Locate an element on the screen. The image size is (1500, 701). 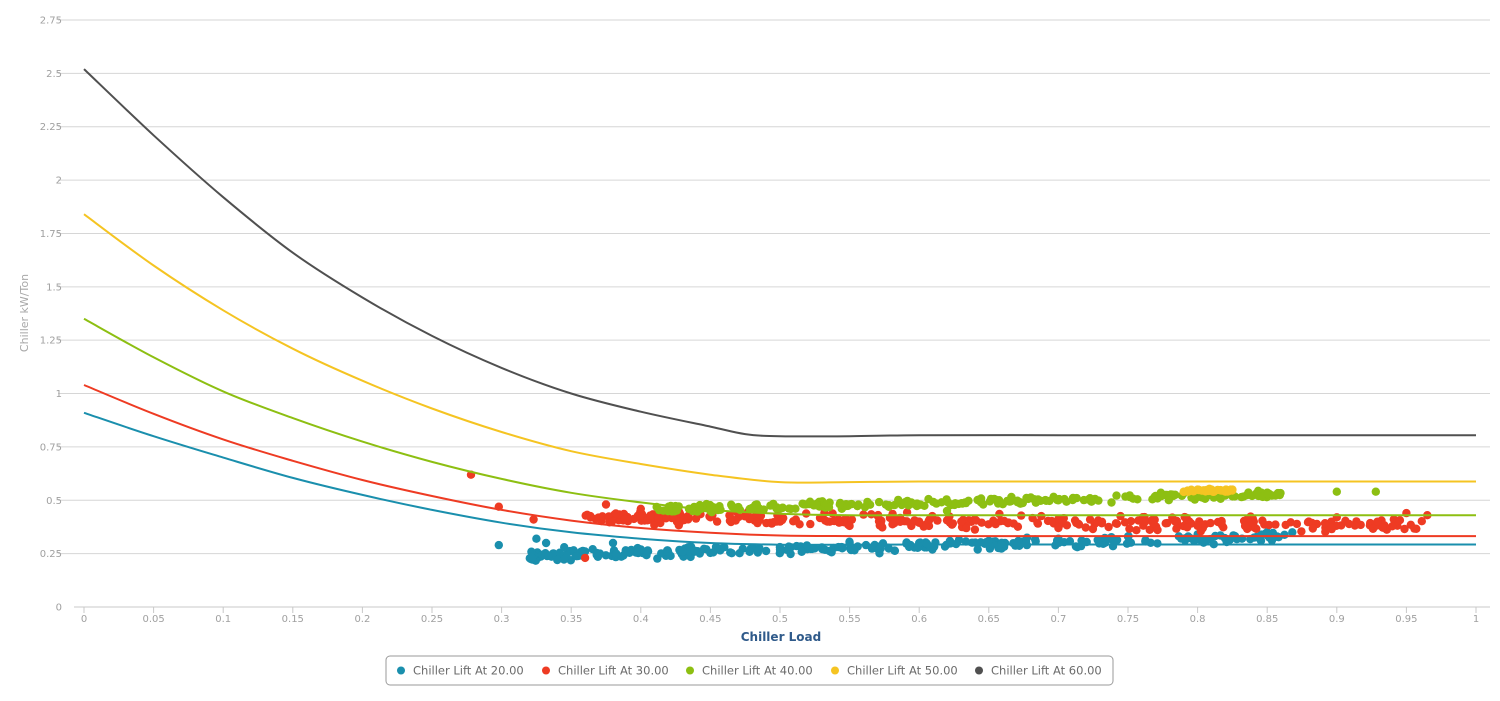
x-tick-label: 0.75 is located at coordinates (1128, 619).